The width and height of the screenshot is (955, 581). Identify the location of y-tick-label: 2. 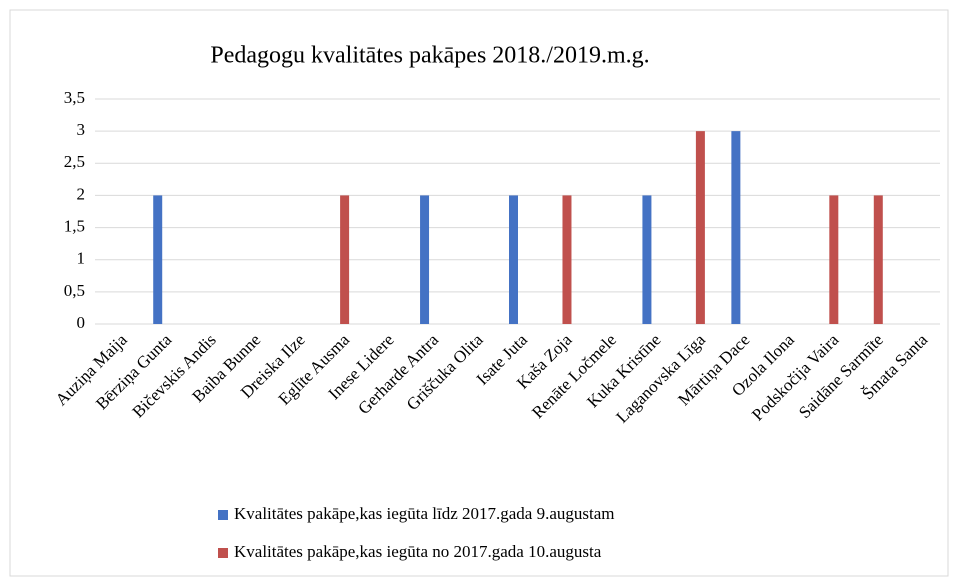
(81, 193).